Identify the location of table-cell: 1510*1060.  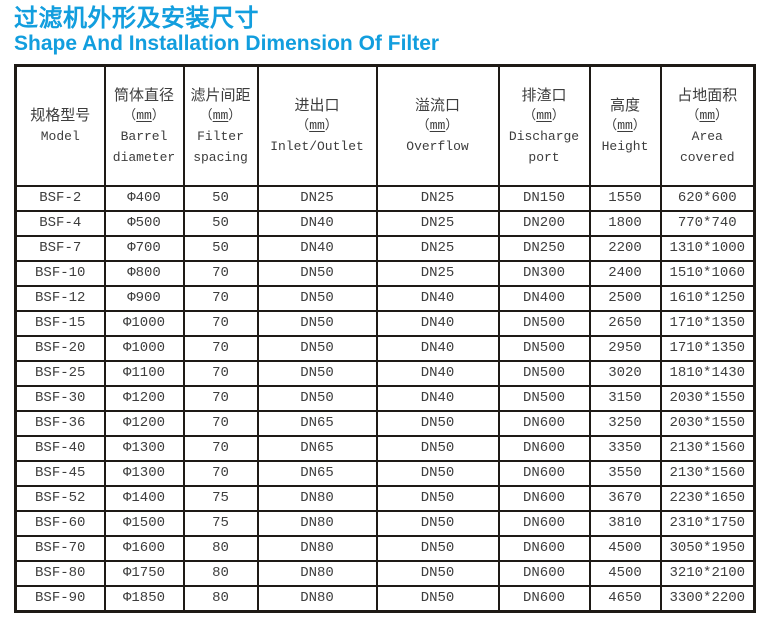
(707, 273).